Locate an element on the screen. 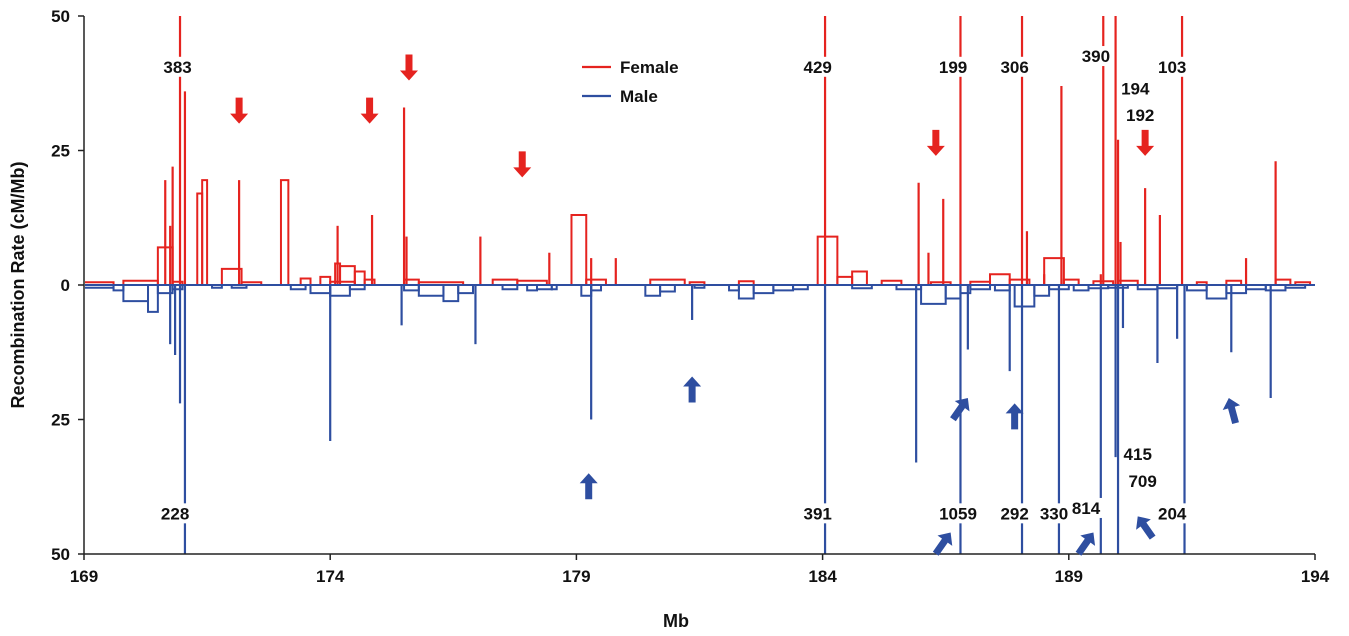 The height and width of the screenshot is (636, 1349). peak-label-5: 194 is located at coordinates (1135, 88).